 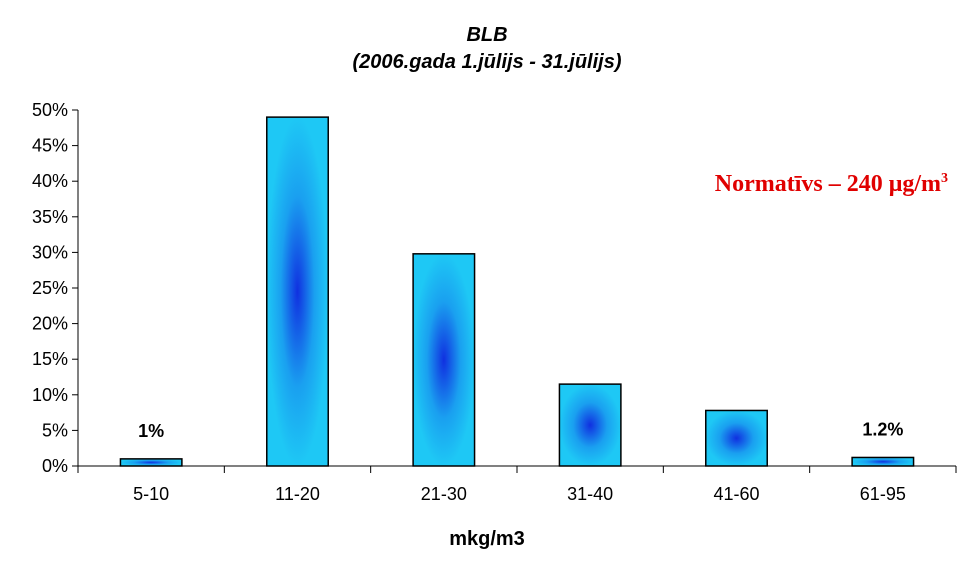 I want to click on y-tick-label: 5%, so click(x=55, y=430).